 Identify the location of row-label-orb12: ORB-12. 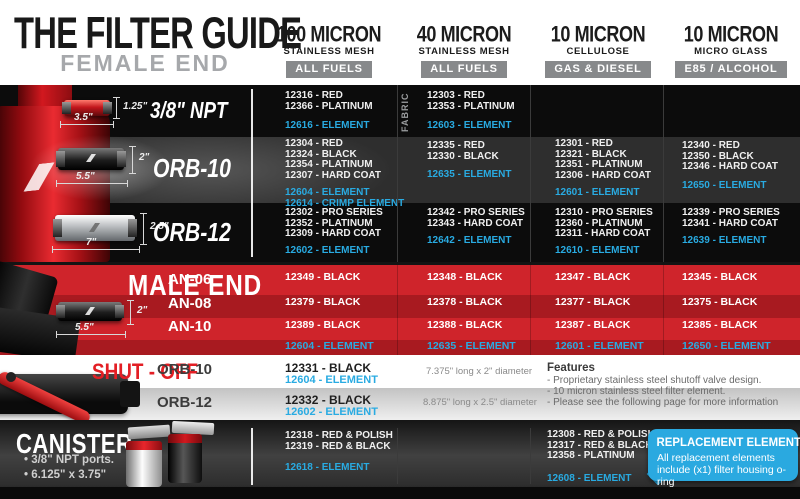
(192, 233).